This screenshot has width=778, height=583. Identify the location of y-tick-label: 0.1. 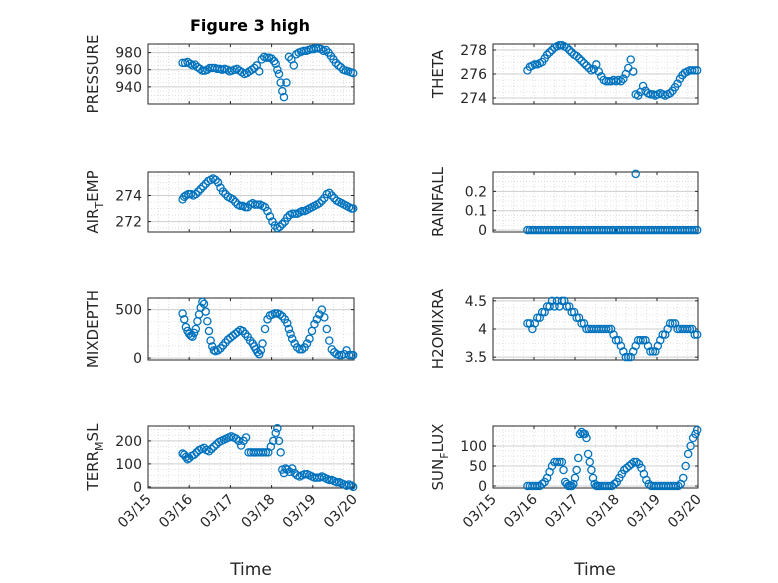
(476, 212).